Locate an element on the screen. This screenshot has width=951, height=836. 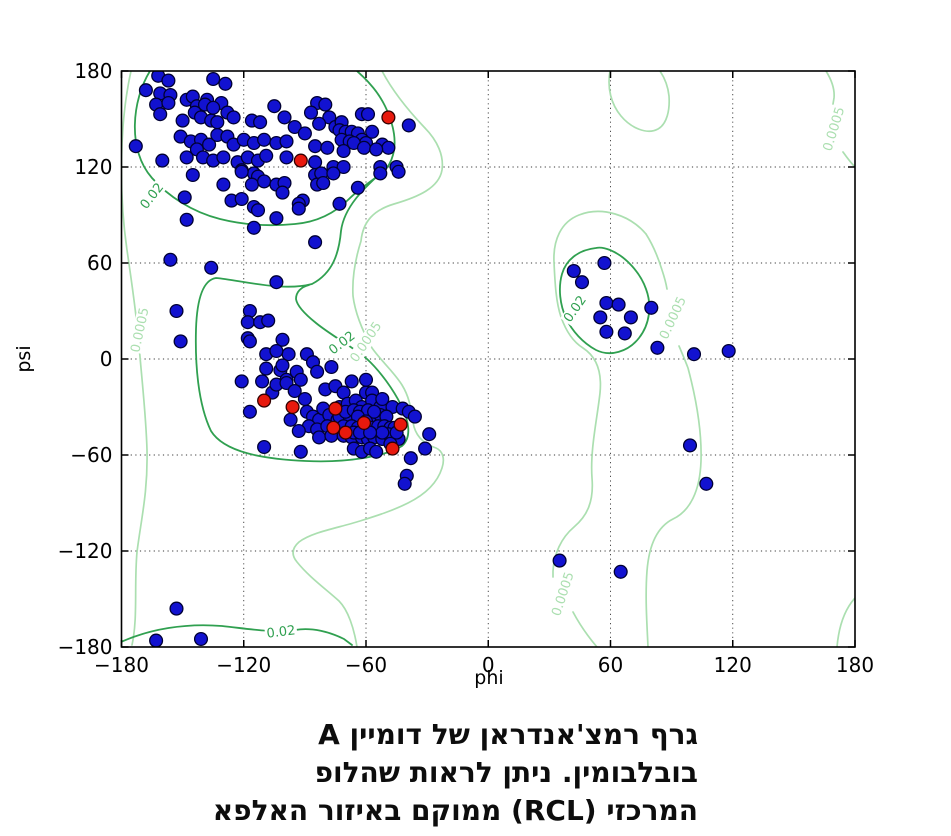
y-tick-label: 180 is located at coordinates (93, 71).